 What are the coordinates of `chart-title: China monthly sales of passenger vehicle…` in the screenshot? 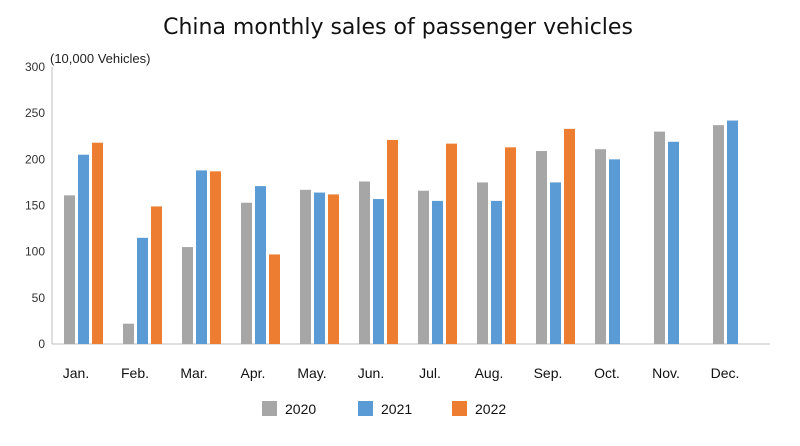 It's located at (398, 27).